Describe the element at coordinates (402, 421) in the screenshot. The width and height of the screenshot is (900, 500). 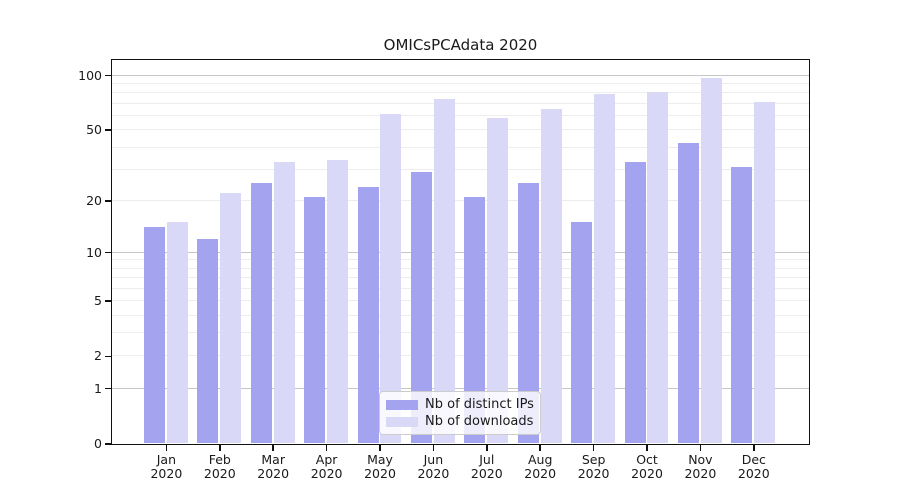
I see `legend-swatch-downloads` at that location.